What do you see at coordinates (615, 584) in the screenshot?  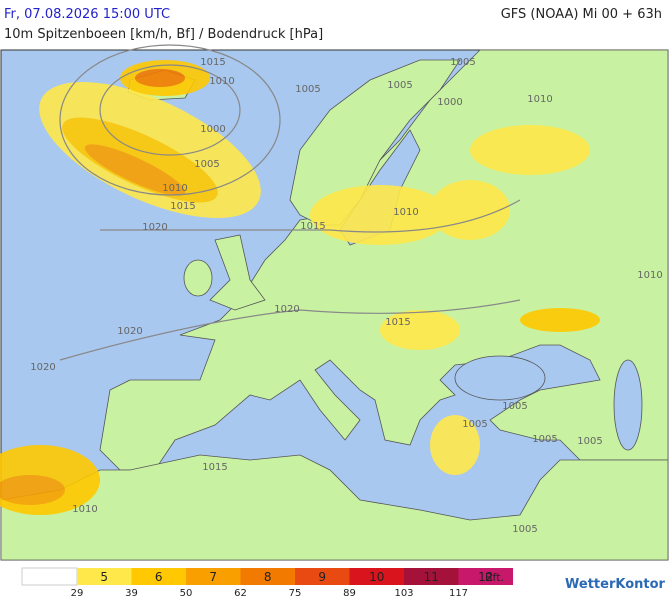 I see `logo: WetterKontor` at bounding box center [615, 584].